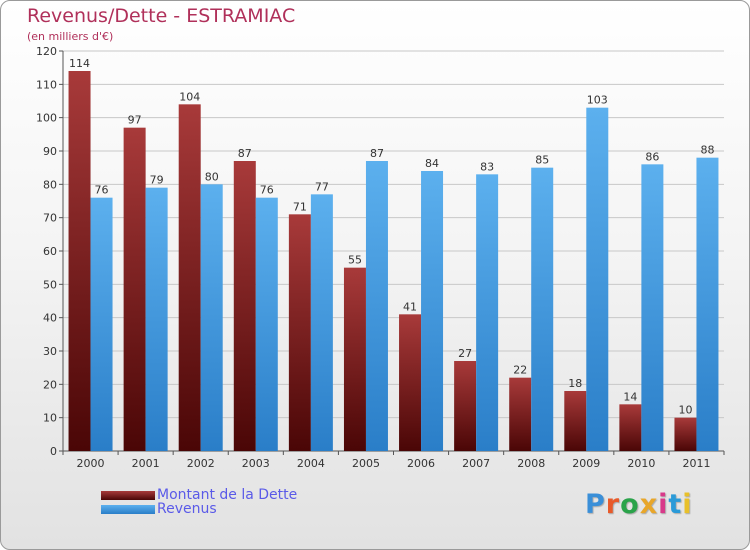  I want to click on data-label-revenus: 84, so click(432, 163).